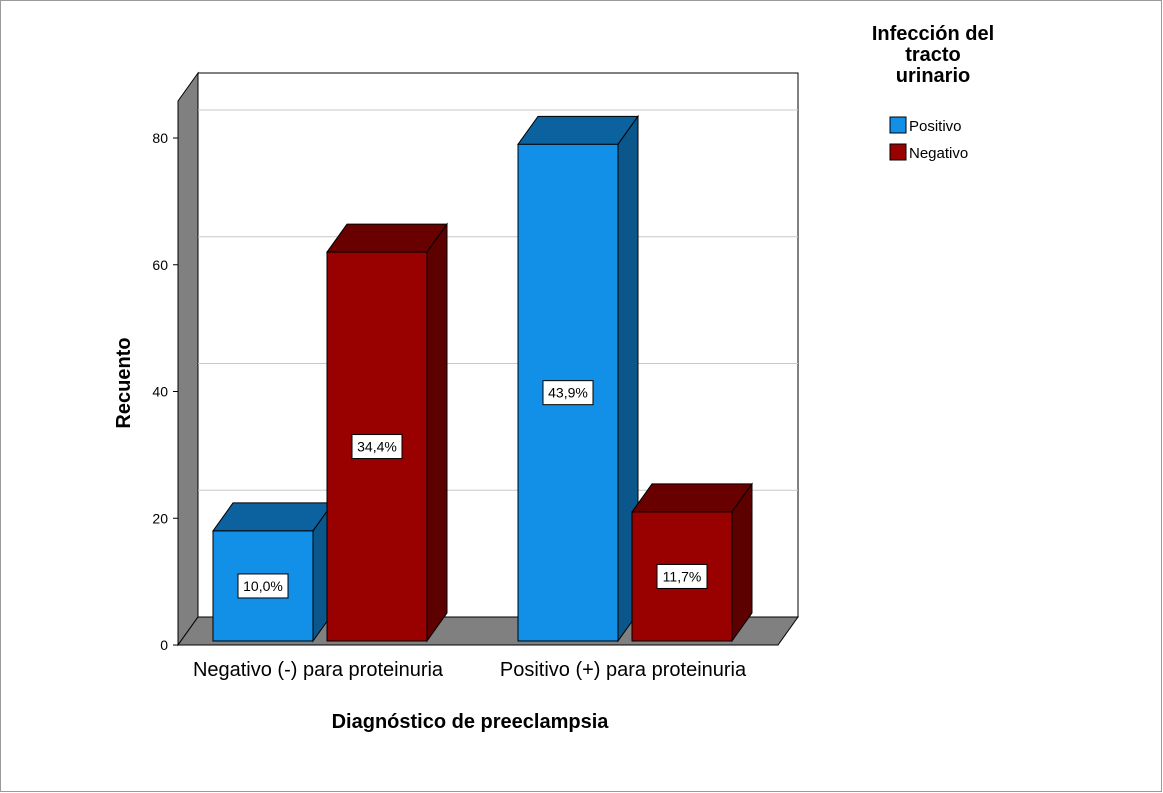  Describe the element at coordinates (933, 55) in the screenshot. I see `legend-title: Infección del tracto urinario` at that location.